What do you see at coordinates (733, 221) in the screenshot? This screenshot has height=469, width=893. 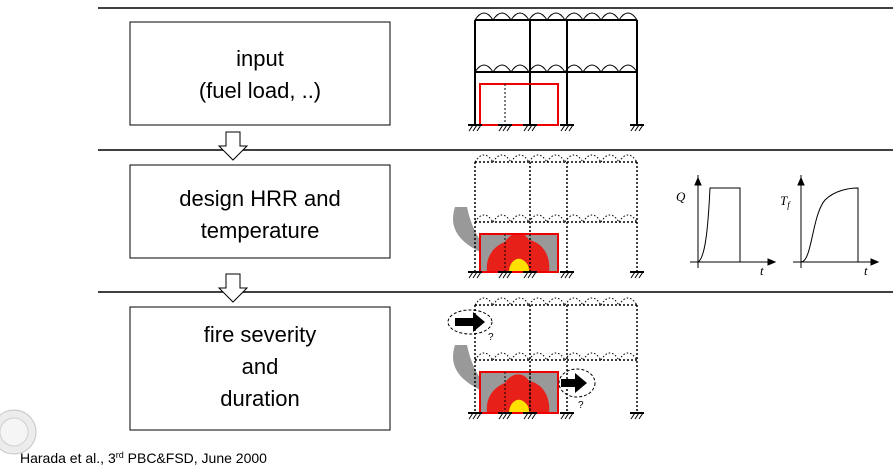 I see `graph-hrr` at bounding box center [733, 221].